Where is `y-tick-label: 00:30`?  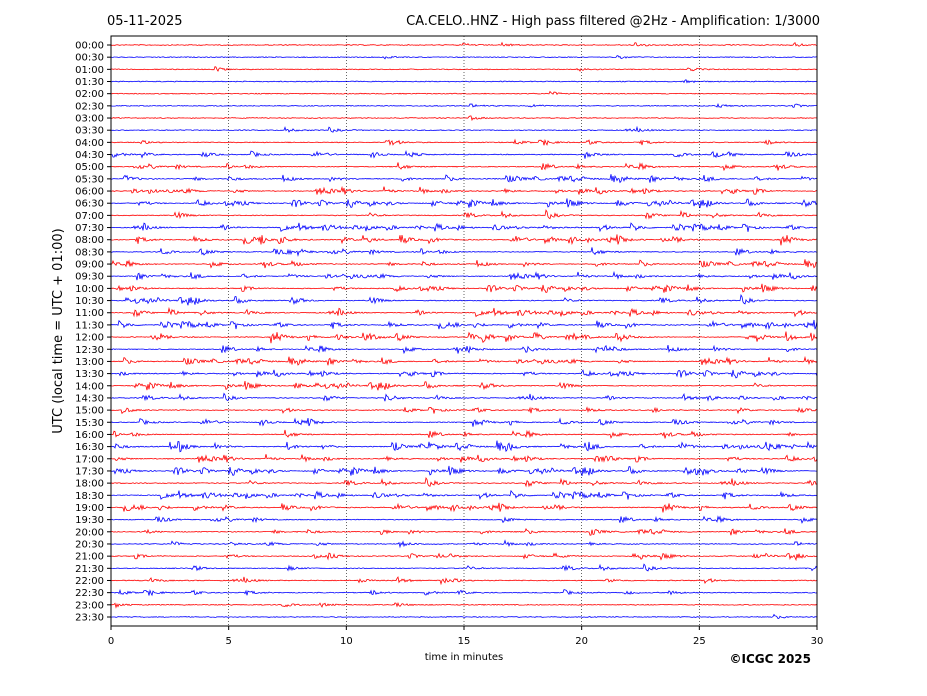 y-tick-label: 00:30 is located at coordinates (89, 58).